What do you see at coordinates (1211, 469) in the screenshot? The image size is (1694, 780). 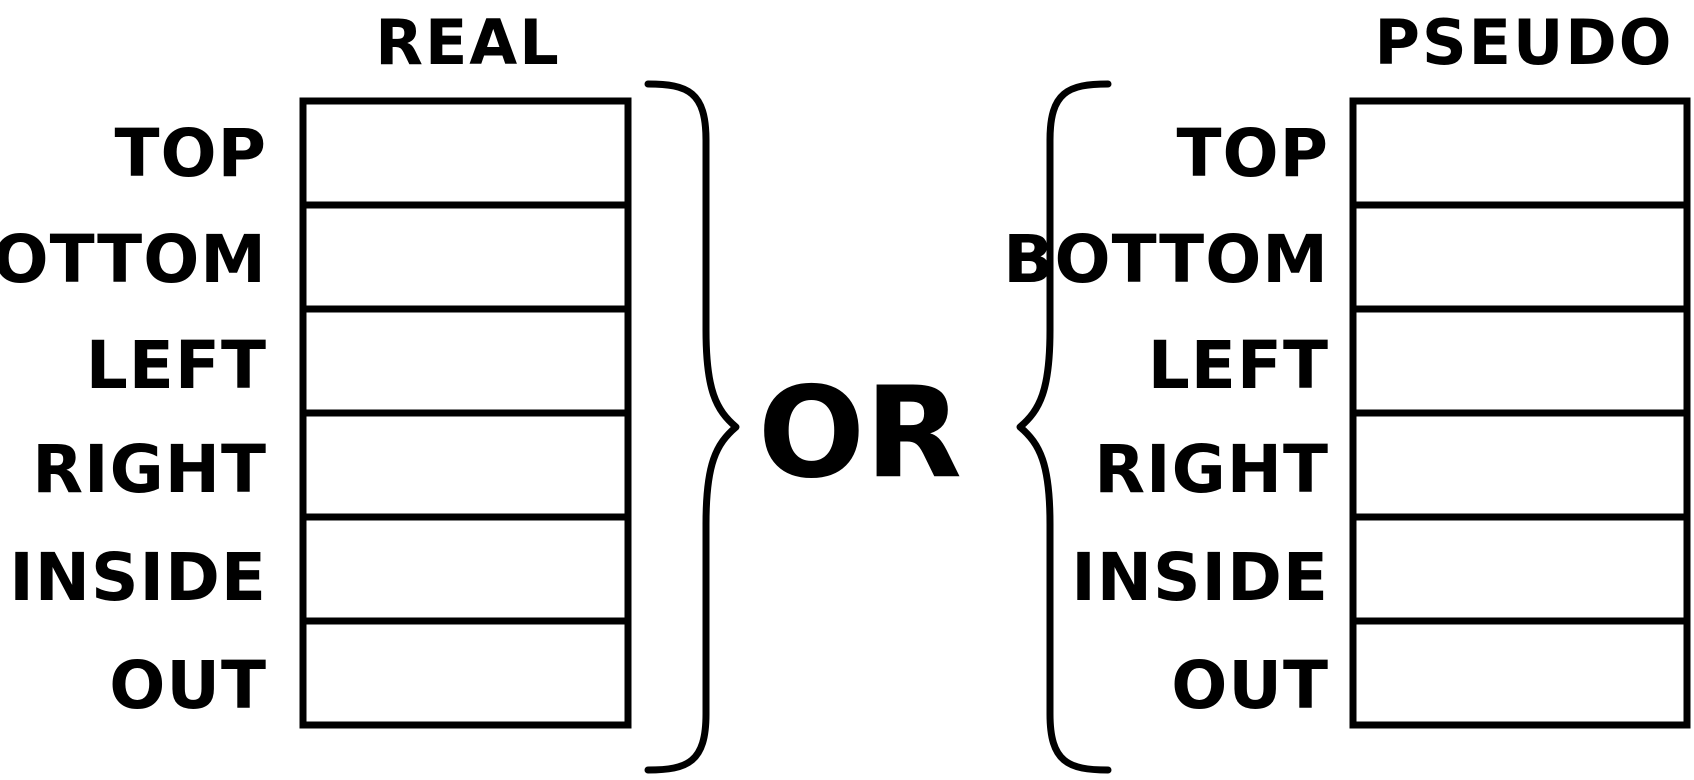 I see `pseudo-field-label-right: RIGHT` at bounding box center [1211, 469].